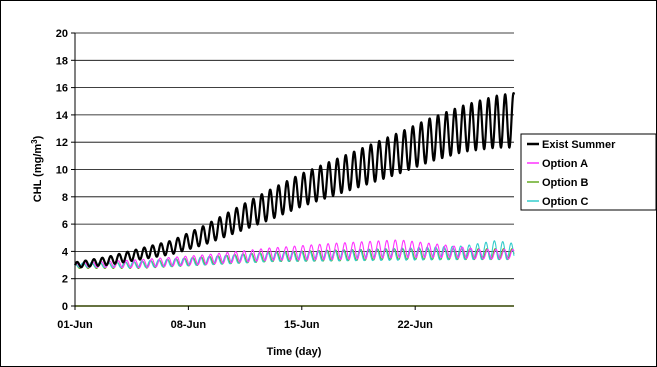  What do you see at coordinates (62, 34) in the screenshot?
I see `y-tick-label: 20` at bounding box center [62, 34].